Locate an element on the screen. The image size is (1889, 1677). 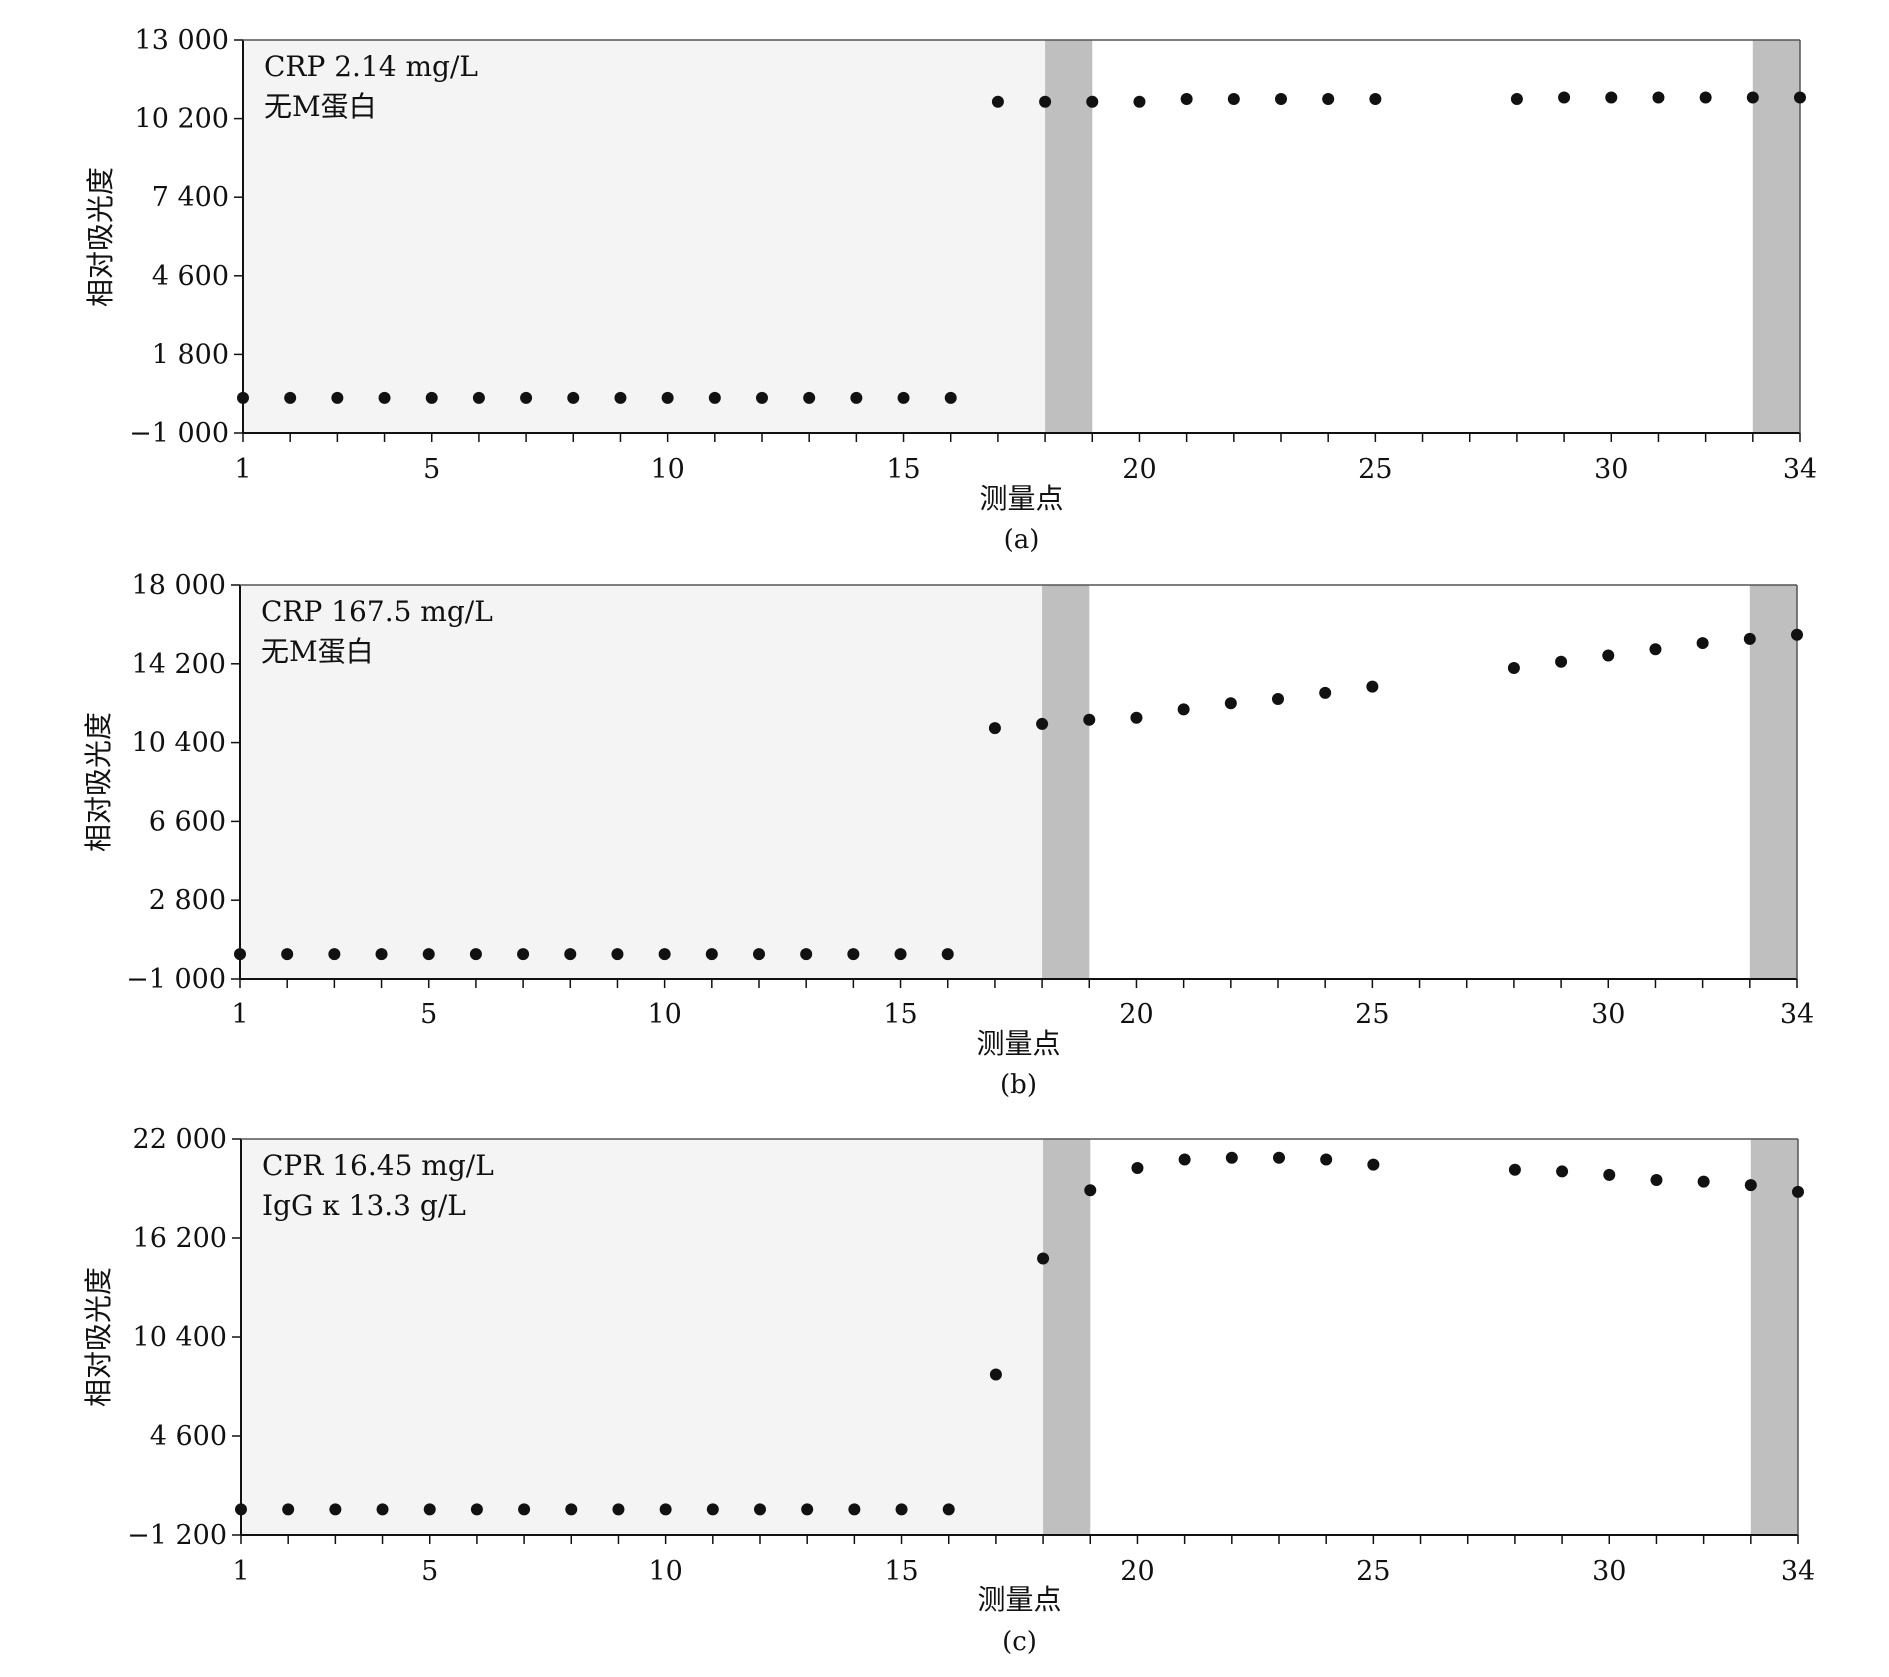
annotation-line-1: CPR 16.45 mg/L is located at coordinates (378, 1165).